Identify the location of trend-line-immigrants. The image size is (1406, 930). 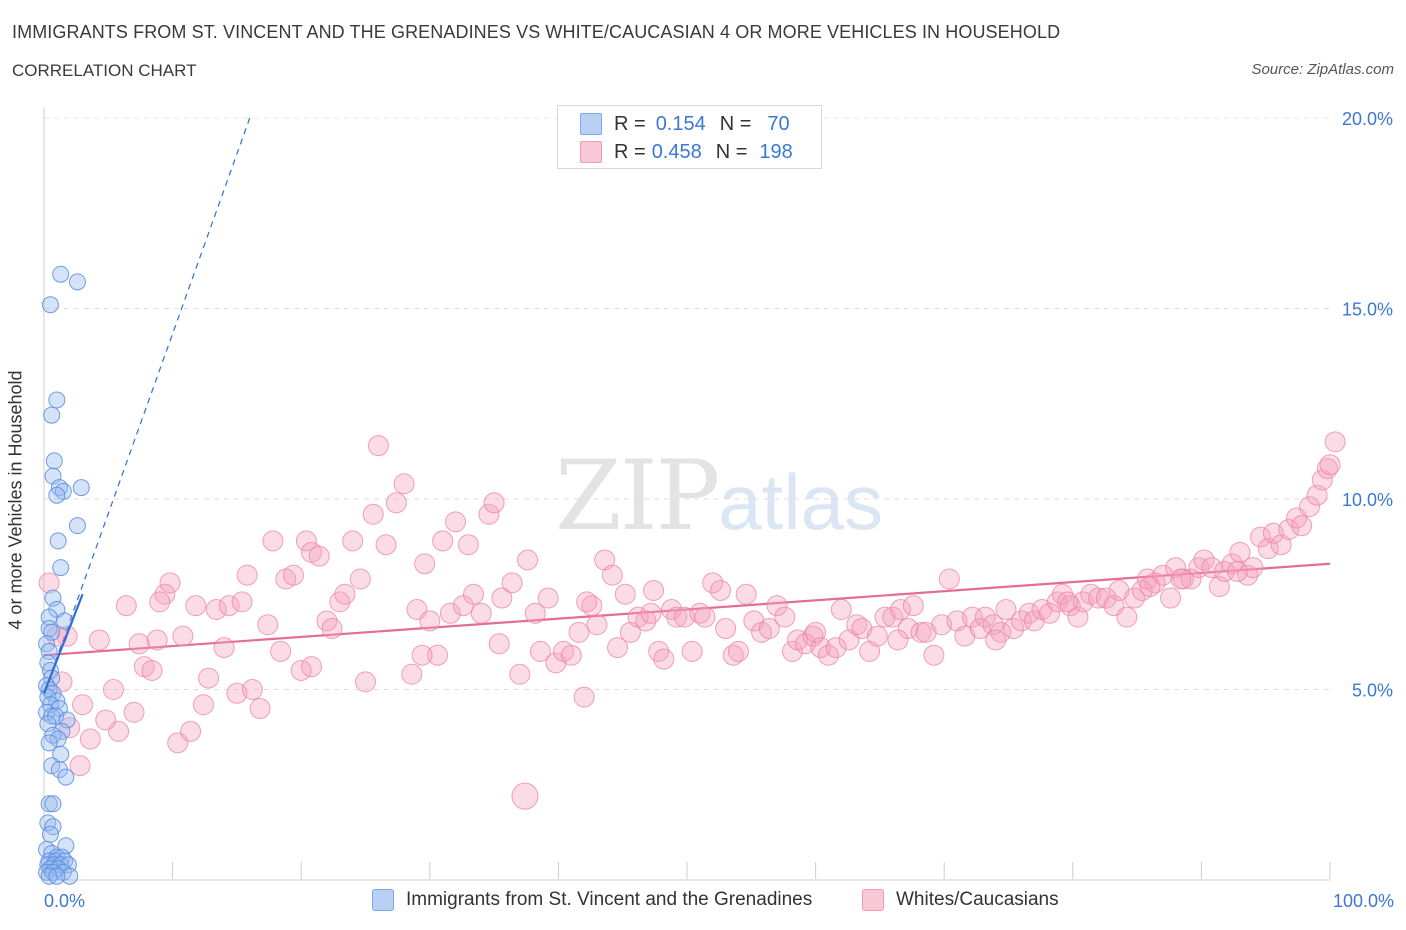
(63, 643).